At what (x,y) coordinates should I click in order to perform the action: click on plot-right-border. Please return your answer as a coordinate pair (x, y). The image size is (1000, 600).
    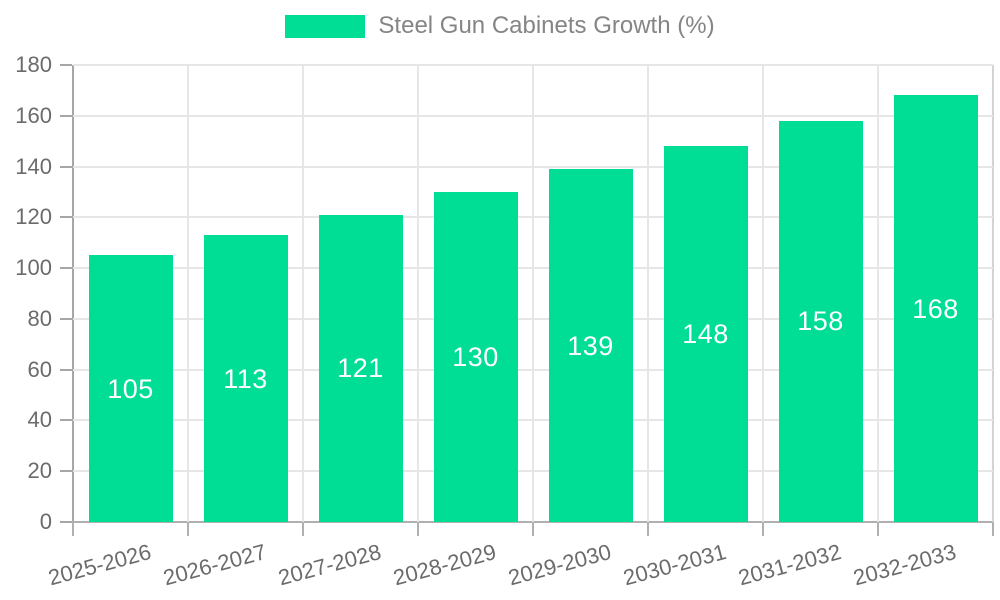
    Looking at the image, I should click on (993, 293).